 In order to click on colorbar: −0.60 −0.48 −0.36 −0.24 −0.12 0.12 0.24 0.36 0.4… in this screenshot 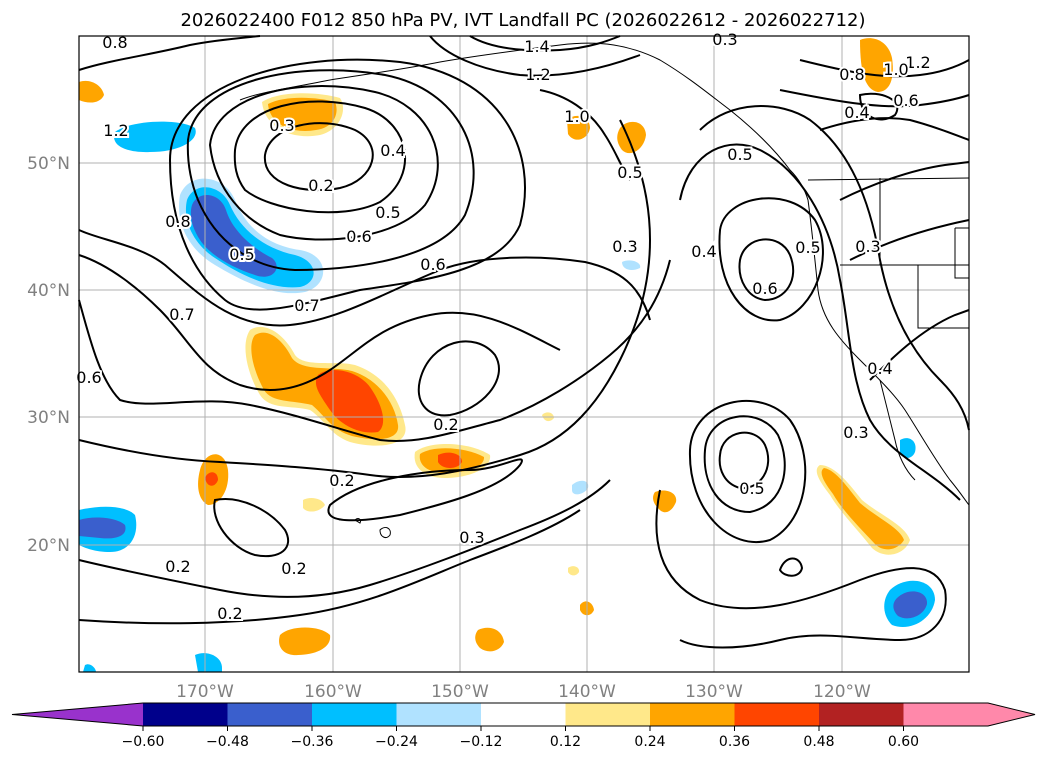, I will do `click(523, 726)`.